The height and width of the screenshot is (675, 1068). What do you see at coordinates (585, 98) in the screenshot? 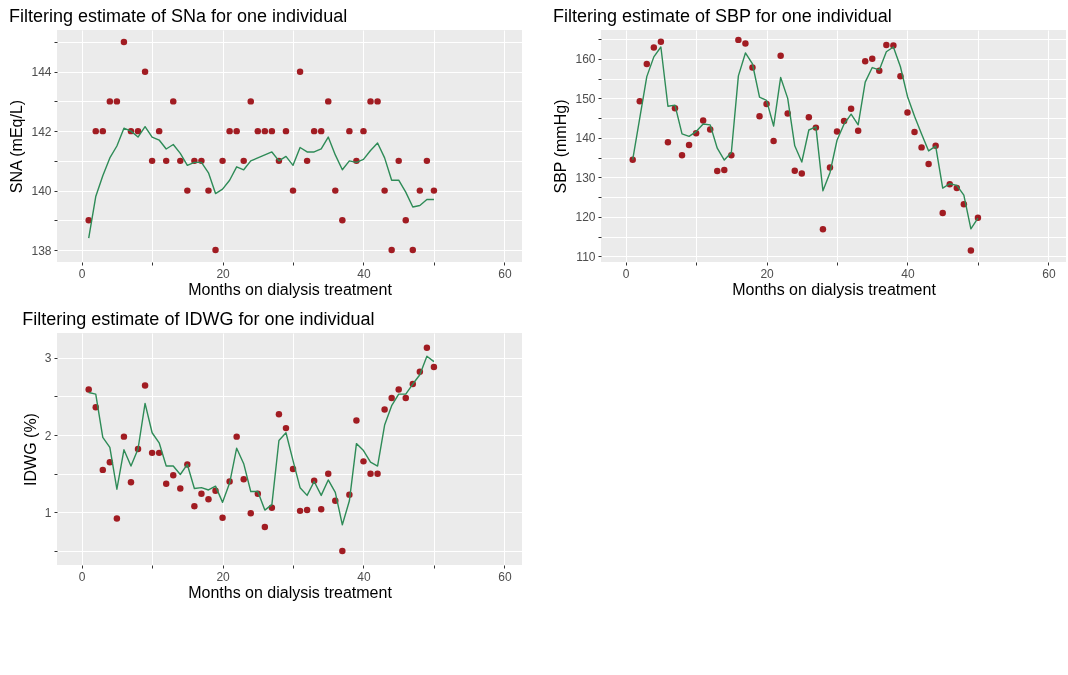
I see `y-tick-label: 150` at bounding box center [585, 98].